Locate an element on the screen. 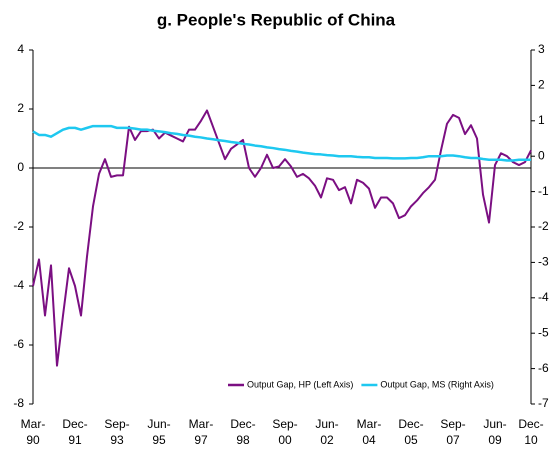  y2-tick-label: -6 is located at coordinates (543, 368).